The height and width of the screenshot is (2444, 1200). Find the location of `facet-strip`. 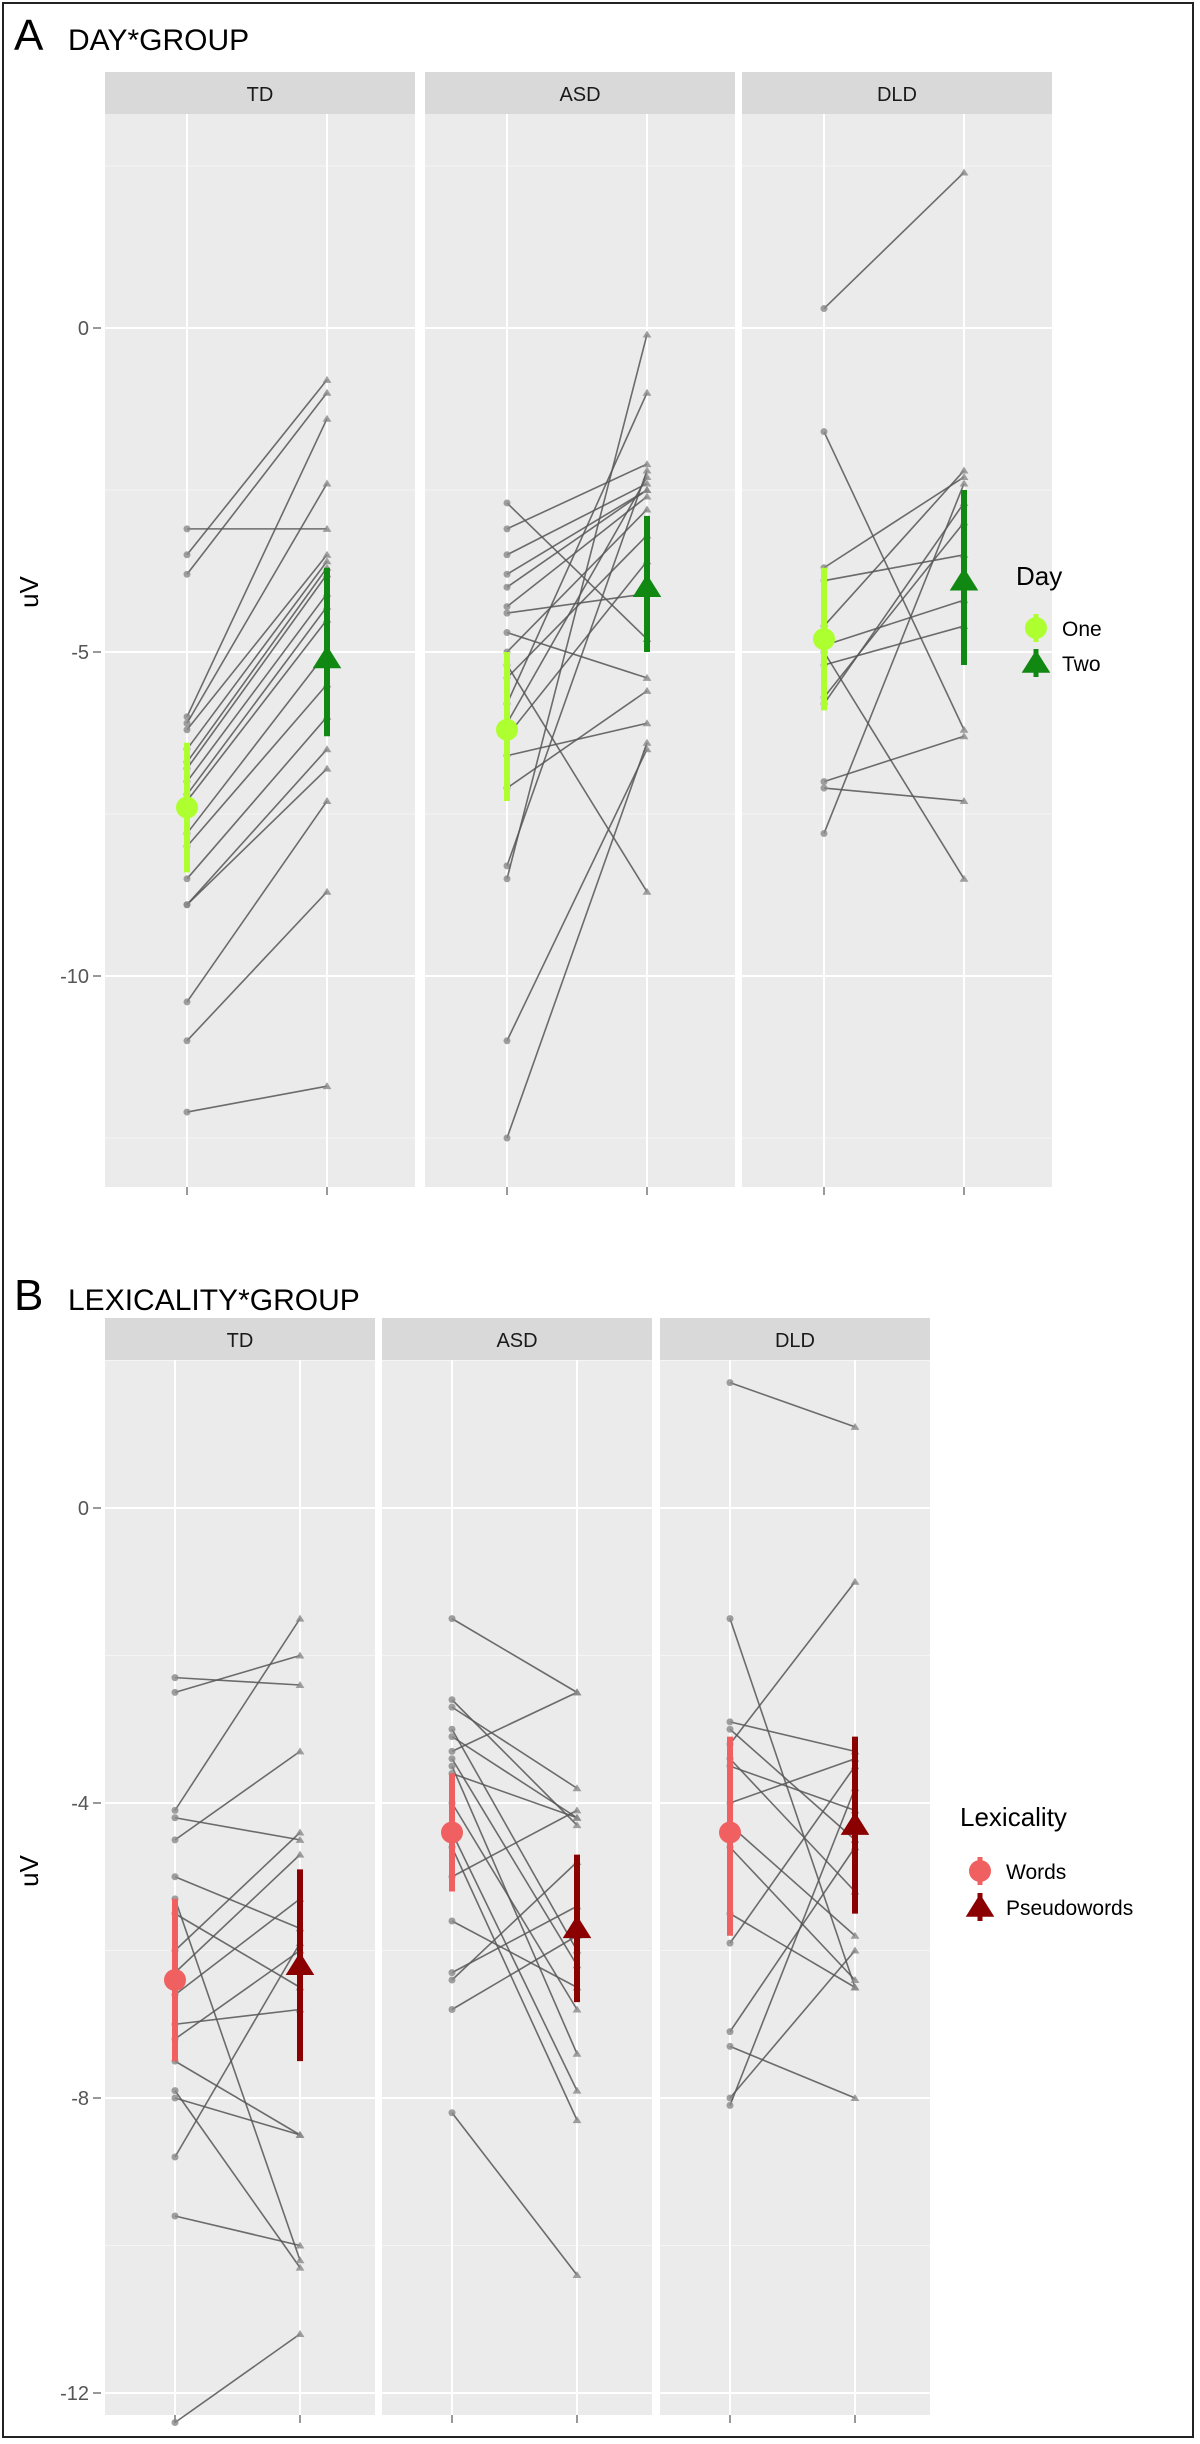

facet-strip is located at coordinates (897, 93).